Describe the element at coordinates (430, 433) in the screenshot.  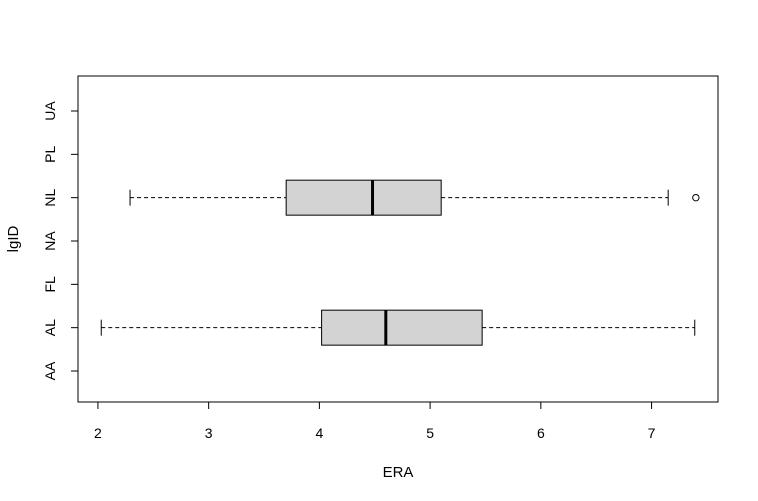
I see `x-tick-label: 5` at that location.